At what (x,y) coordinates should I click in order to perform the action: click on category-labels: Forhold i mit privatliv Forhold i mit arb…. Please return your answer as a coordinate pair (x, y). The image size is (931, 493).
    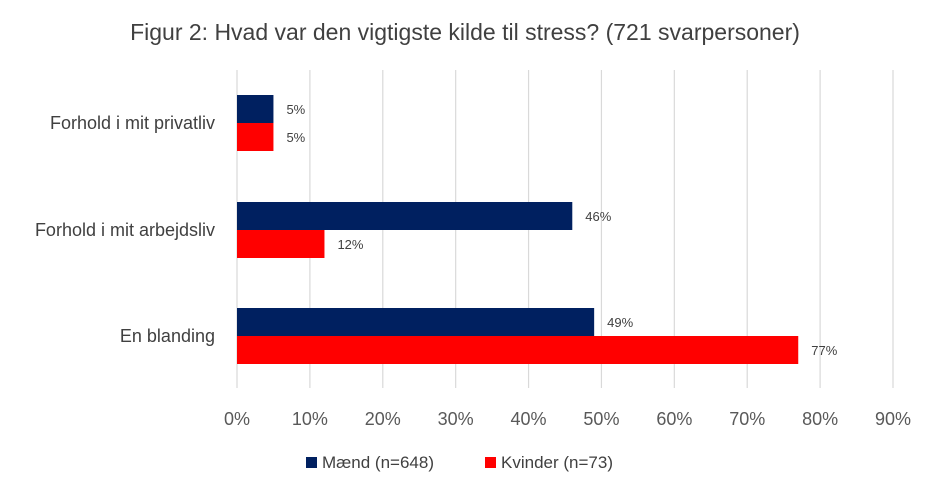
    Looking at the image, I should click on (125, 229).